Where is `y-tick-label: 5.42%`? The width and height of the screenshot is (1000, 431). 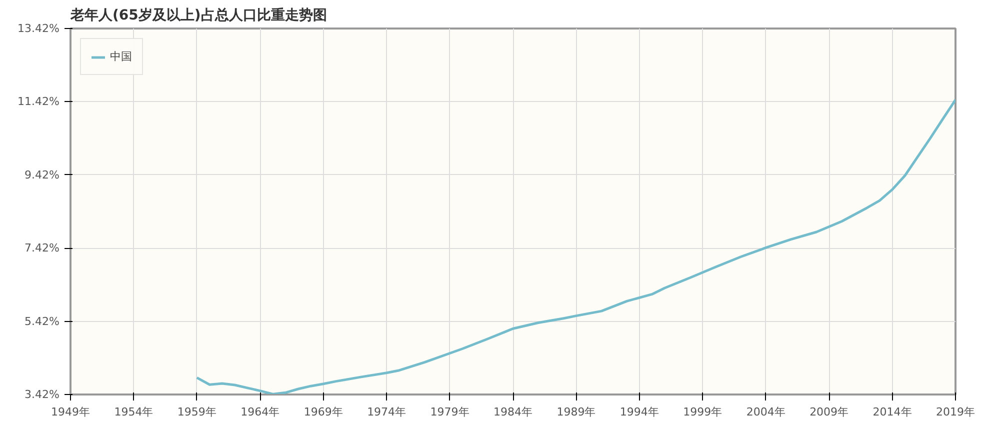
y-tick-label: 5.42% is located at coordinates (42, 321).